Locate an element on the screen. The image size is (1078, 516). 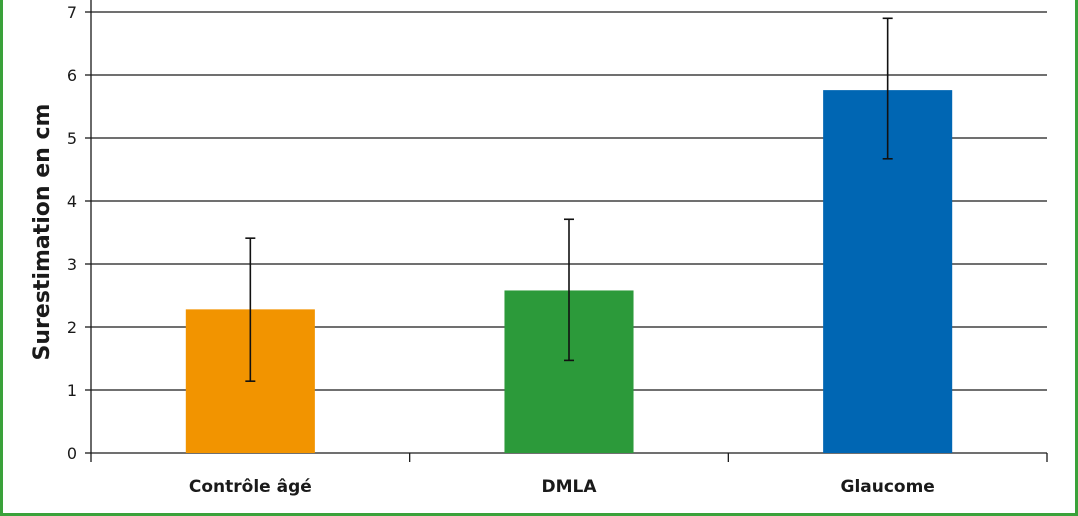
y-tick-label-3: 3 is located at coordinates (72, 264).